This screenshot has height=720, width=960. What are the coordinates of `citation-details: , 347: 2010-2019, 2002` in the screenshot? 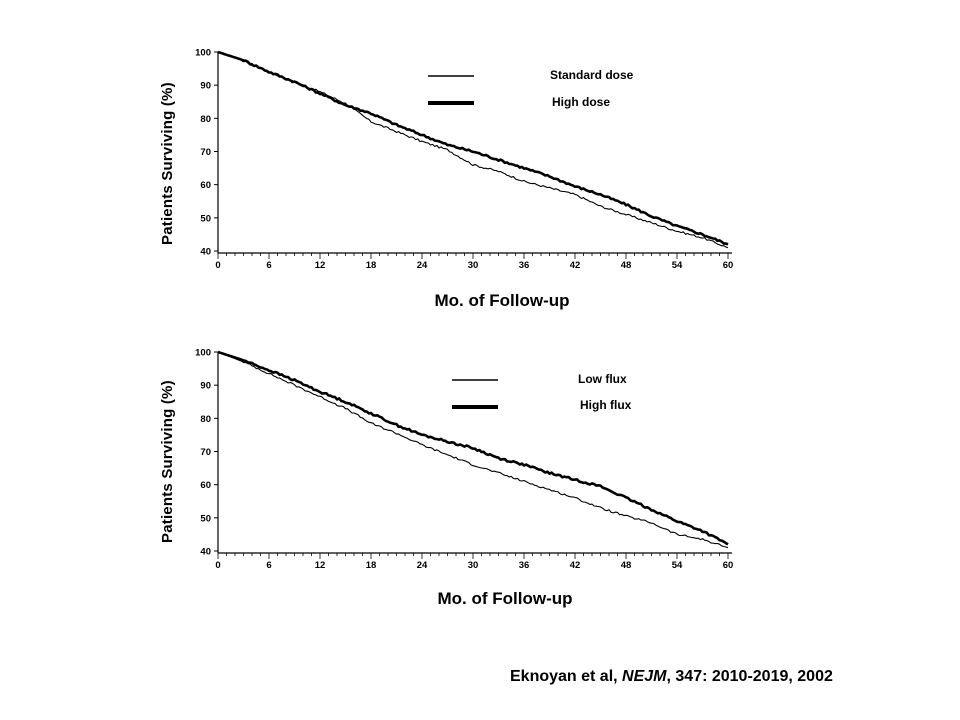 It's located at (749, 676).